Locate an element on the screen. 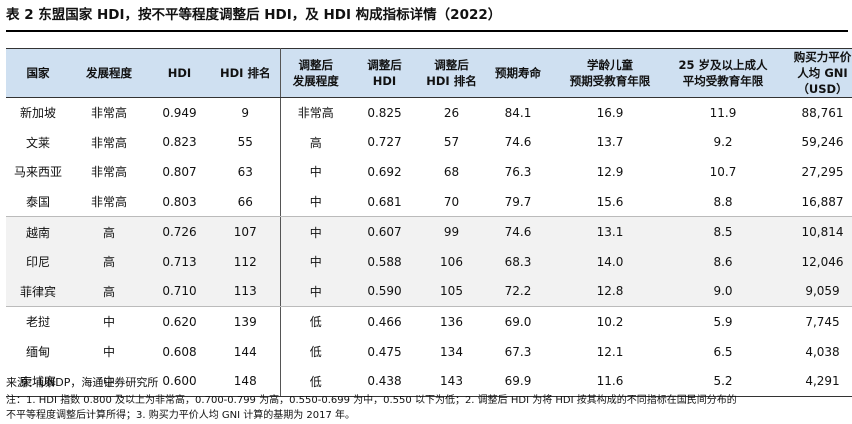 This screenshot has width=852, height=424. table-cell: 0.949 is located at coordinates (179, 112).